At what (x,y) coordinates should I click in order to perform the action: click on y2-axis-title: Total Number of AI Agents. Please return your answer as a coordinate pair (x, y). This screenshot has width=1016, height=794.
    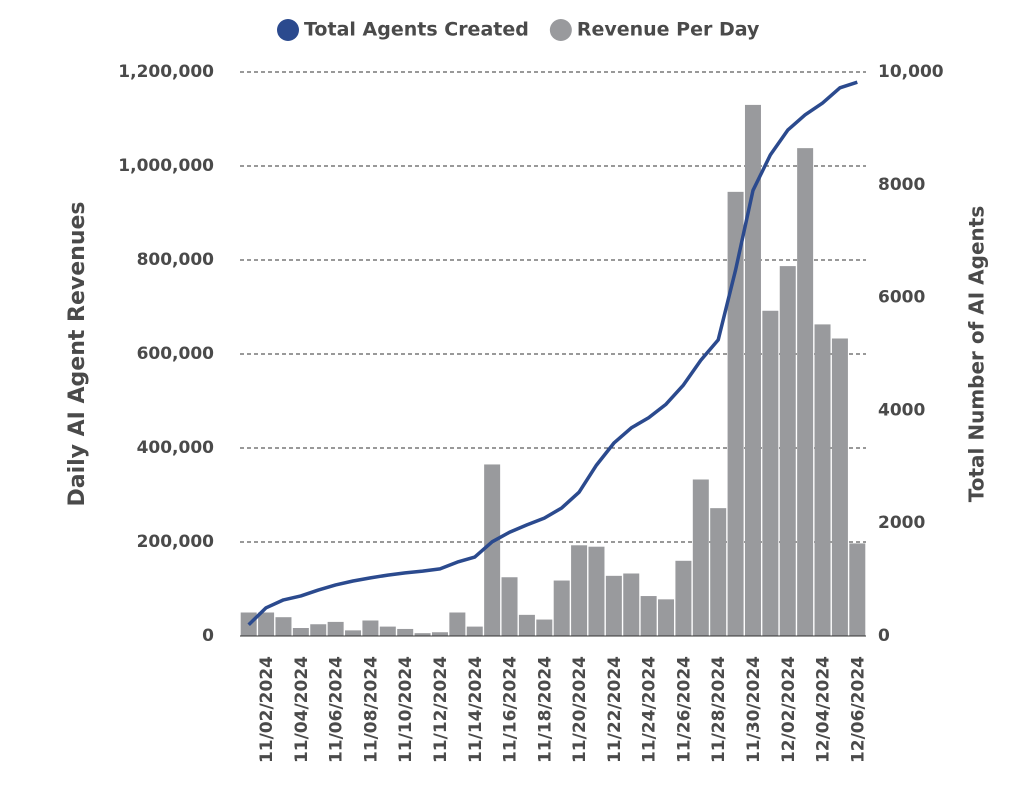
    Looking at the image, I should click on (977, 354).